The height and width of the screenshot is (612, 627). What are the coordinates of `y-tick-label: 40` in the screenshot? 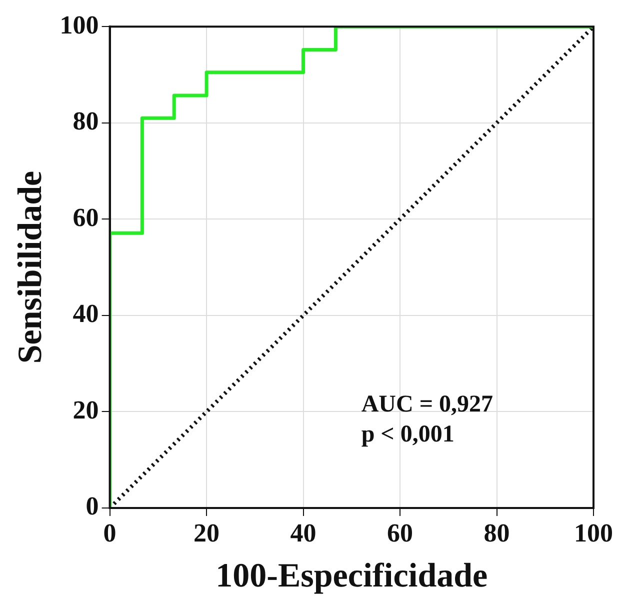 It's located at (85, 313).